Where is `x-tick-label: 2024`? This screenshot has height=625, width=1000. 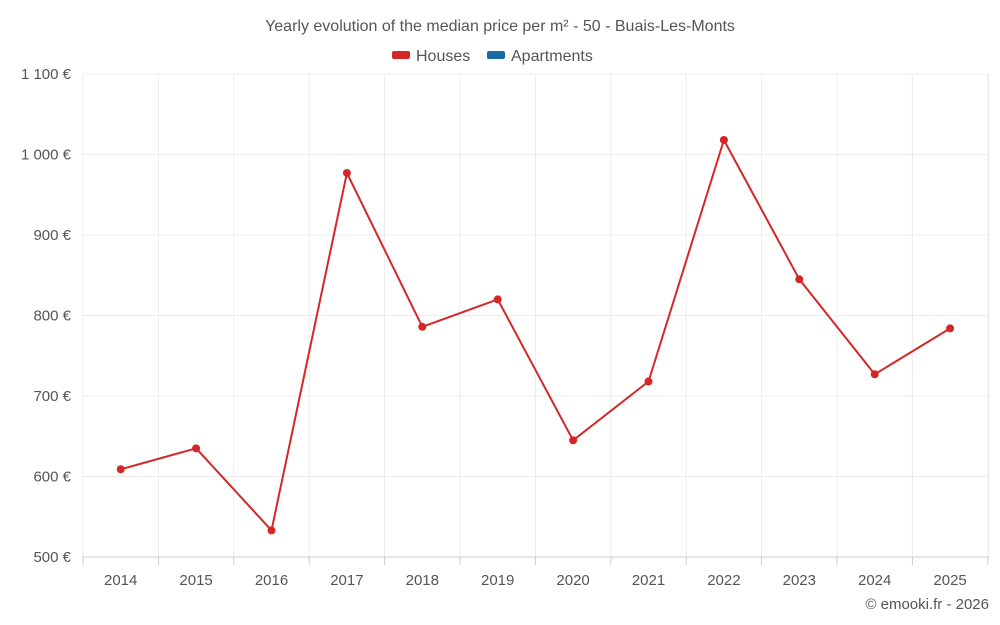
x-tick-label: 2024 is located at coordinates (874, 580).